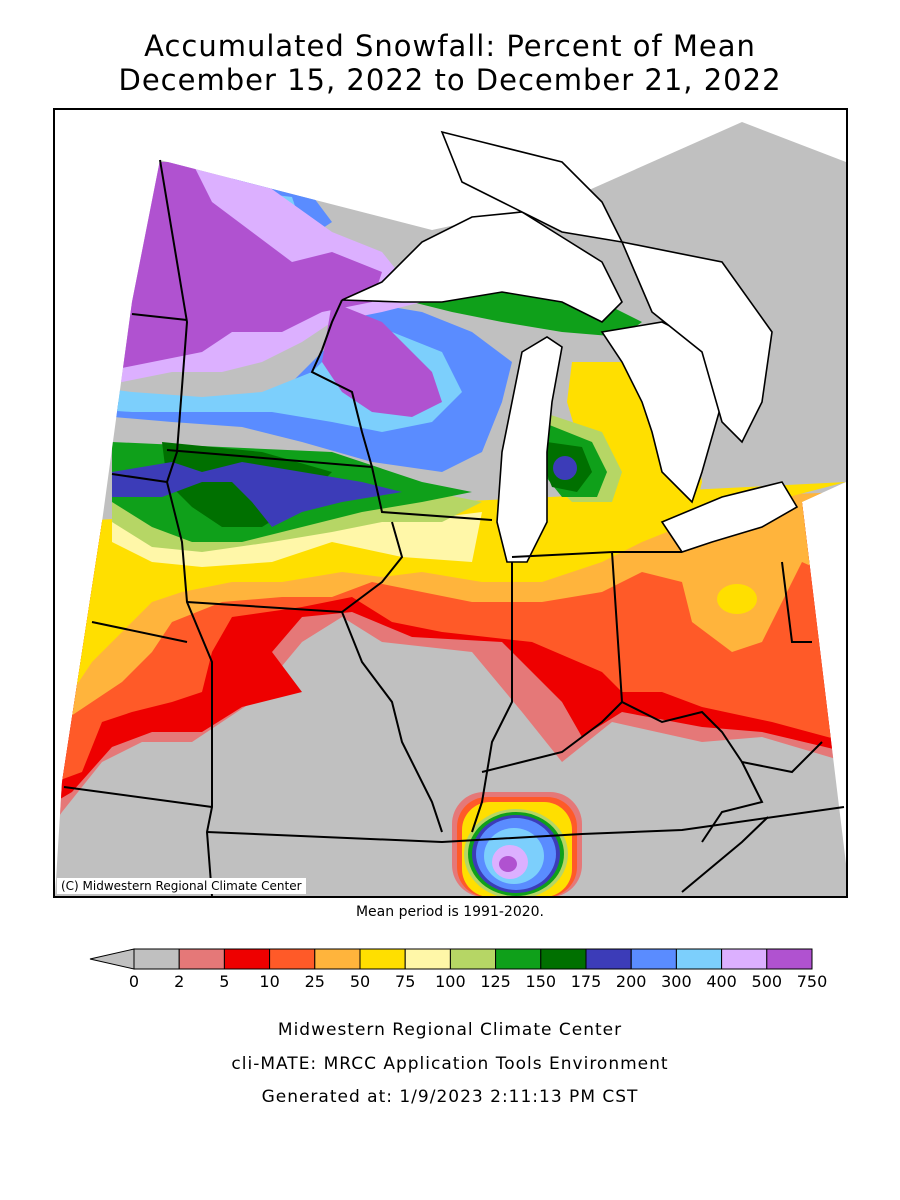 This screenshot has height=1200, width=900. I want to click on contour-175-200-mi, so click(565, 468).